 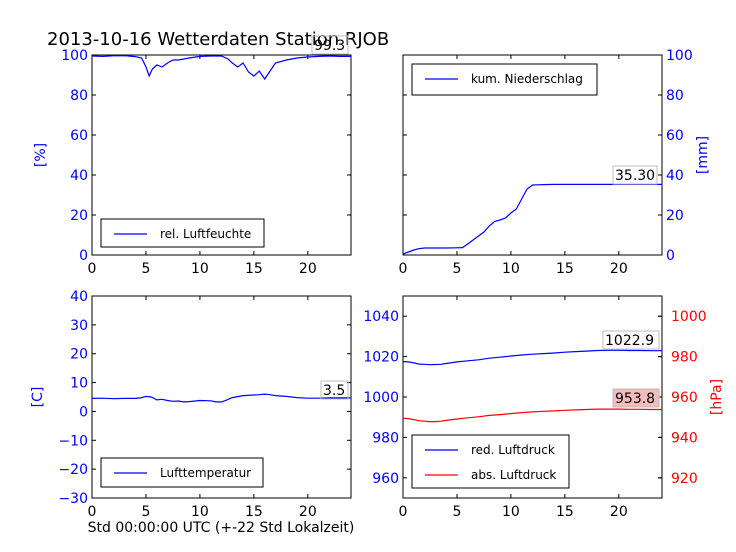 I want to click on humidity-legend, so click(x=182, y=233).